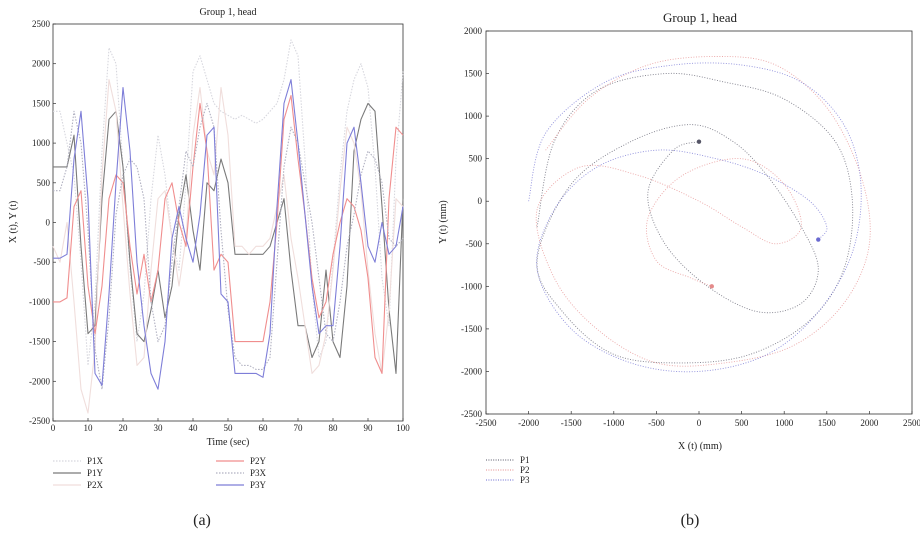 The height and width of the screenshot is (535, 920). What do you see at coordinates (818, 239) in the screenshot?
I see `current-position-marker-p3` at bounding box center [818, 239].